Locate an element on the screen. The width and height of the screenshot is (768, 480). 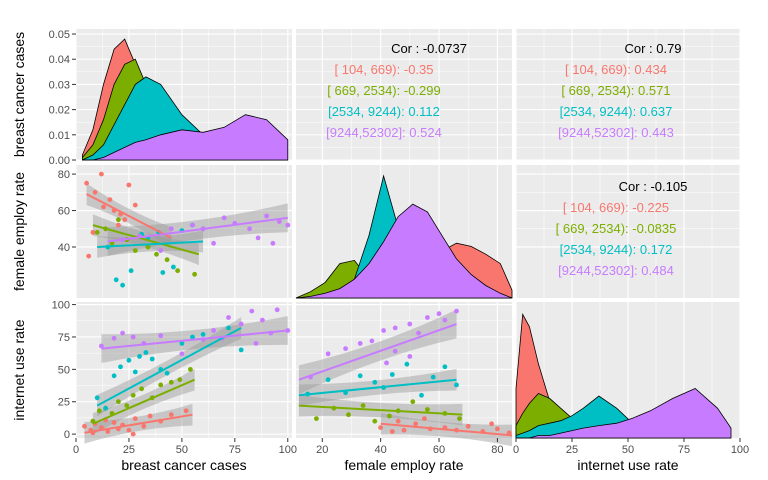
scatter-employ-vs-cancer is located at coordinates (187, 229).